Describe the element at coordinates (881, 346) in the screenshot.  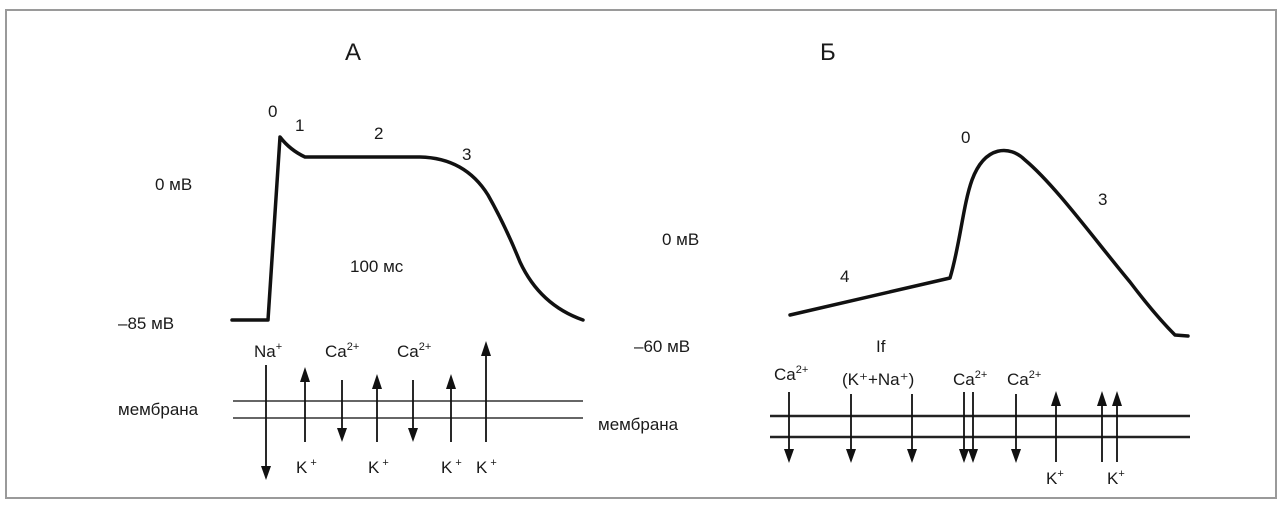
I see `panel-b-funny-current: If` at that location.